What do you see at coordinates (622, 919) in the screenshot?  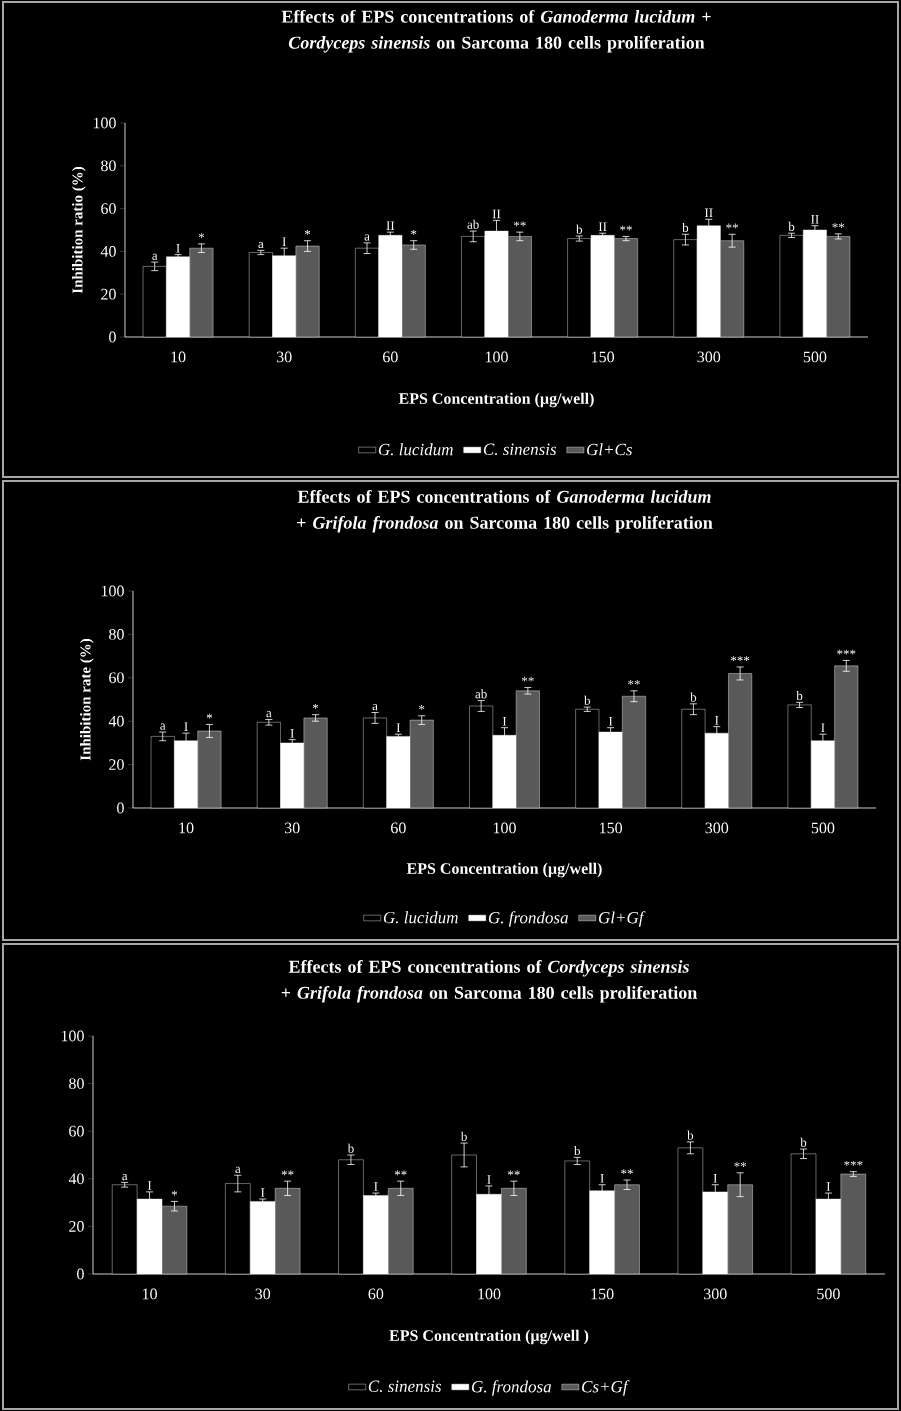 I see `legend-label: Gl+Gf` at bounding box center [622, 919].